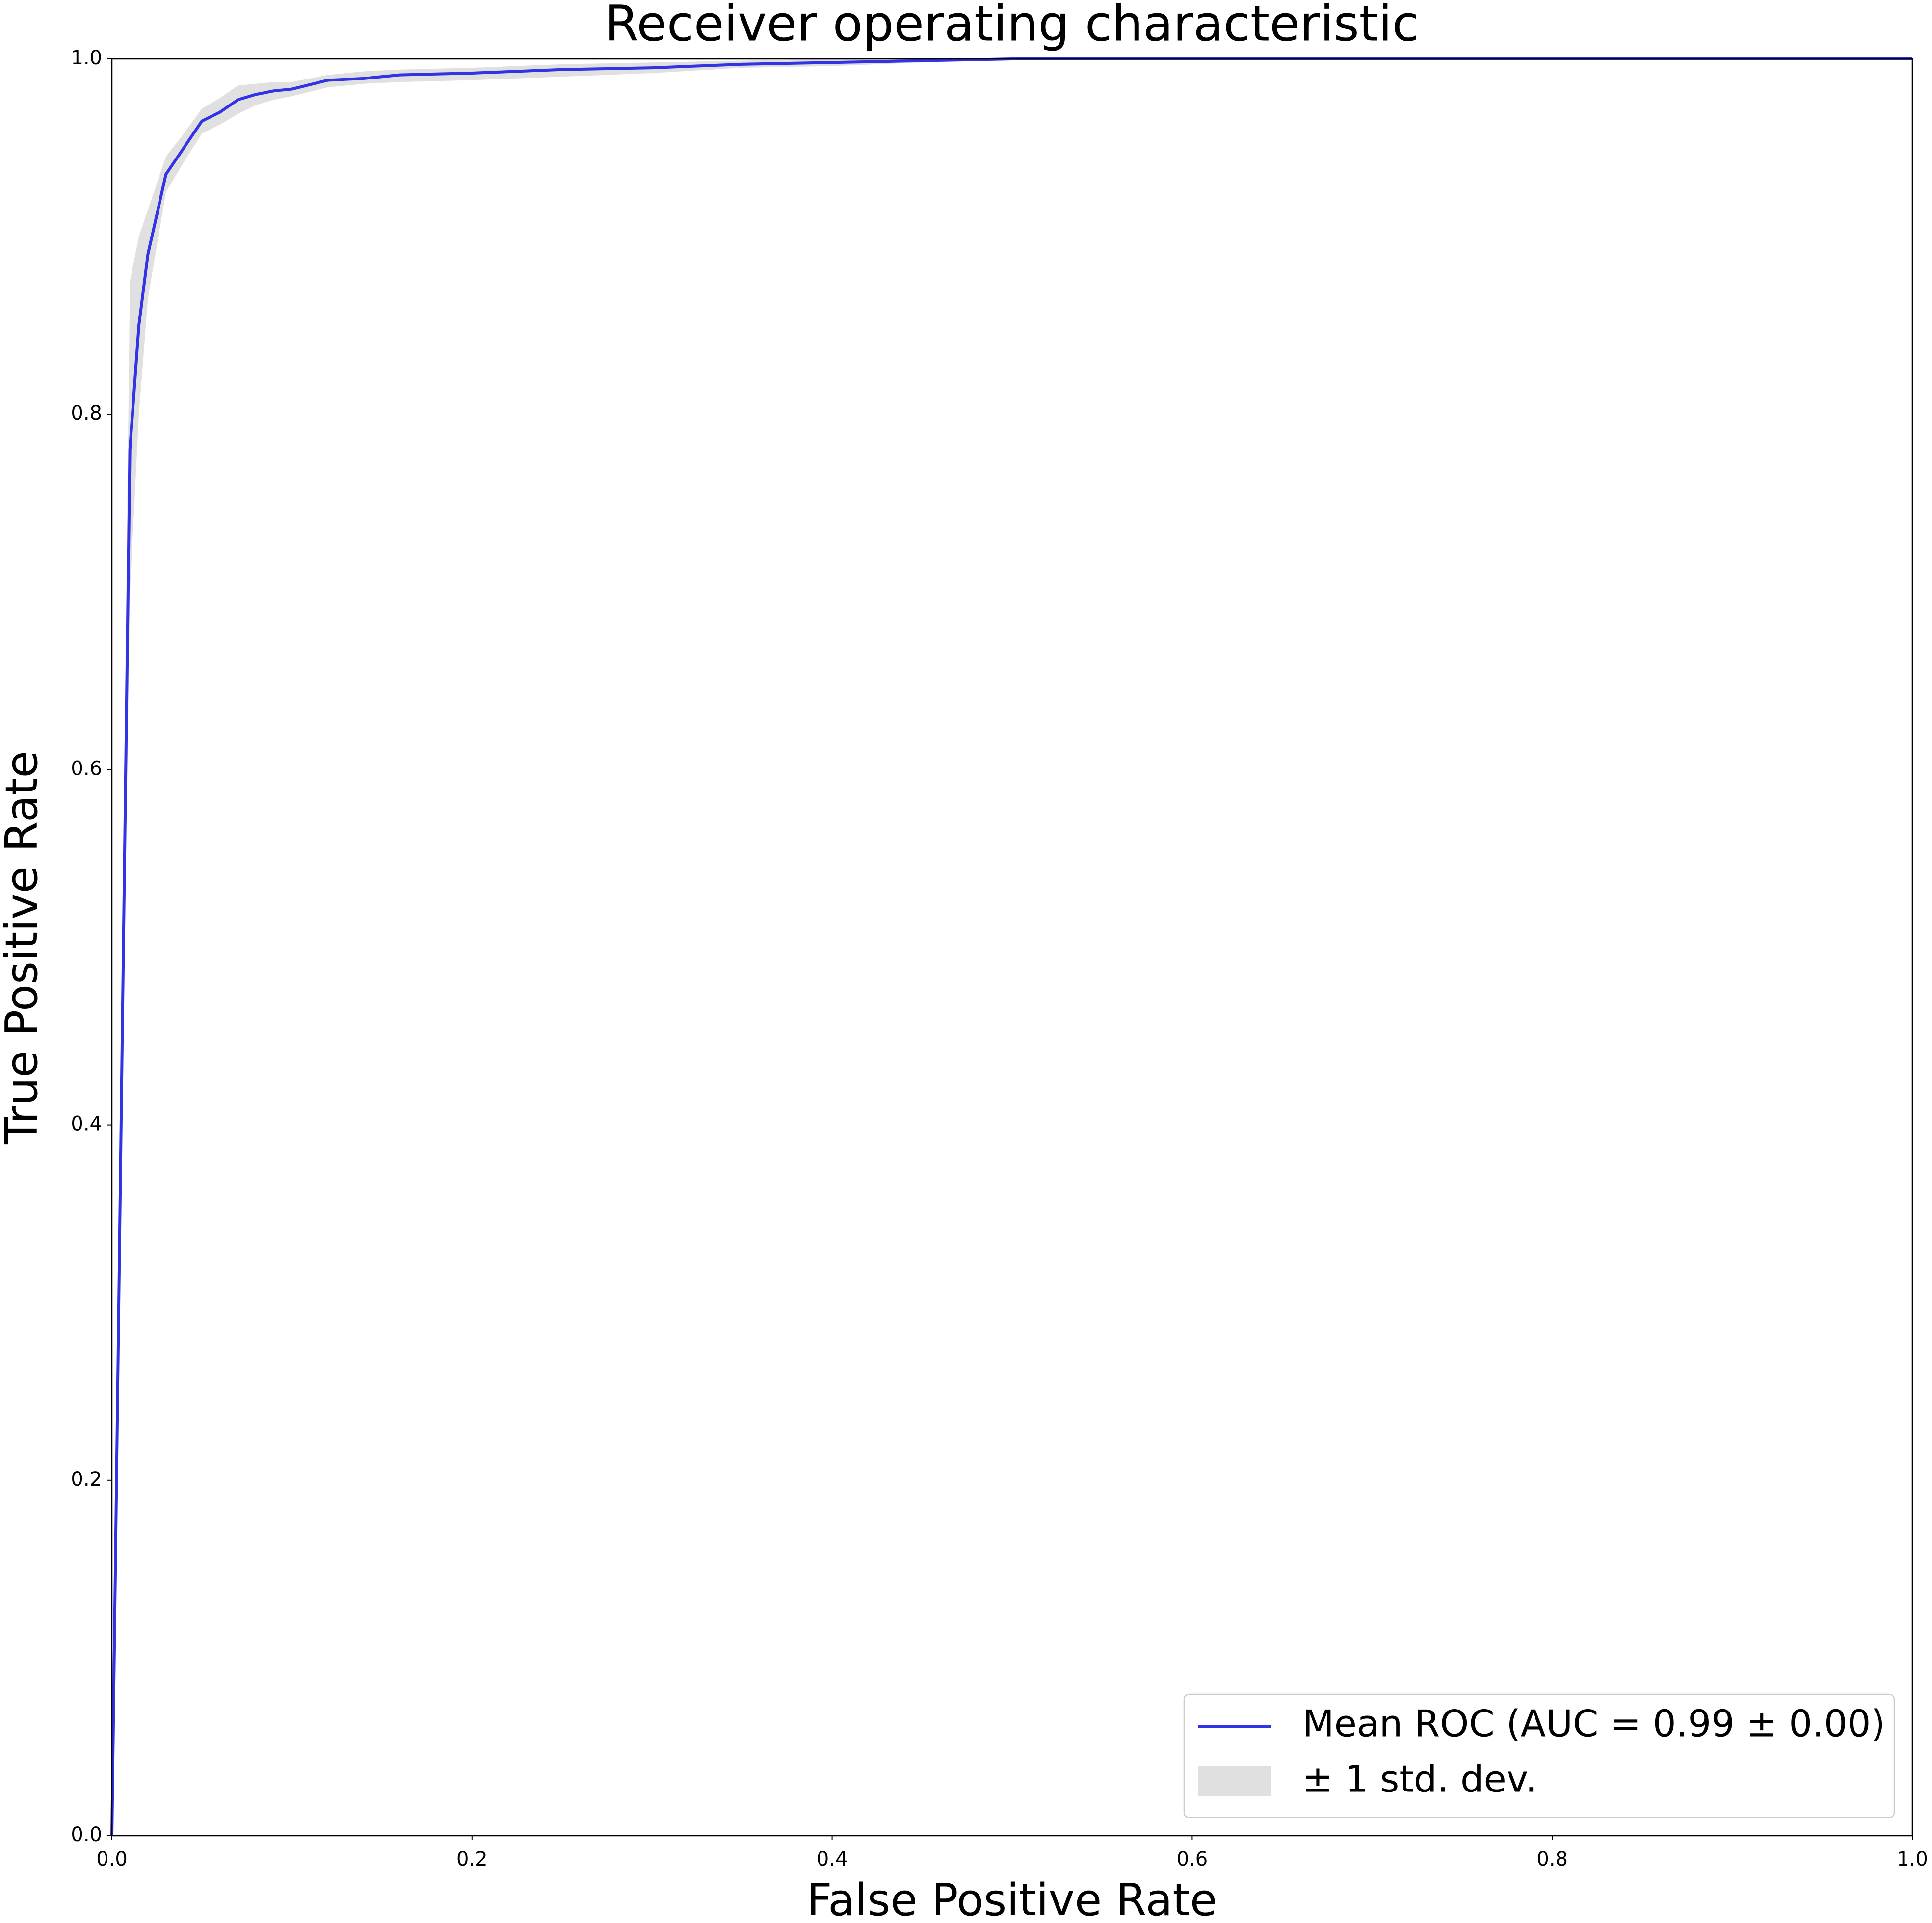  What do you see at coordinates (86, 1834) in the screenshot?
I see `y-tick-label: 0.0` at bounding box center [86, 1834].